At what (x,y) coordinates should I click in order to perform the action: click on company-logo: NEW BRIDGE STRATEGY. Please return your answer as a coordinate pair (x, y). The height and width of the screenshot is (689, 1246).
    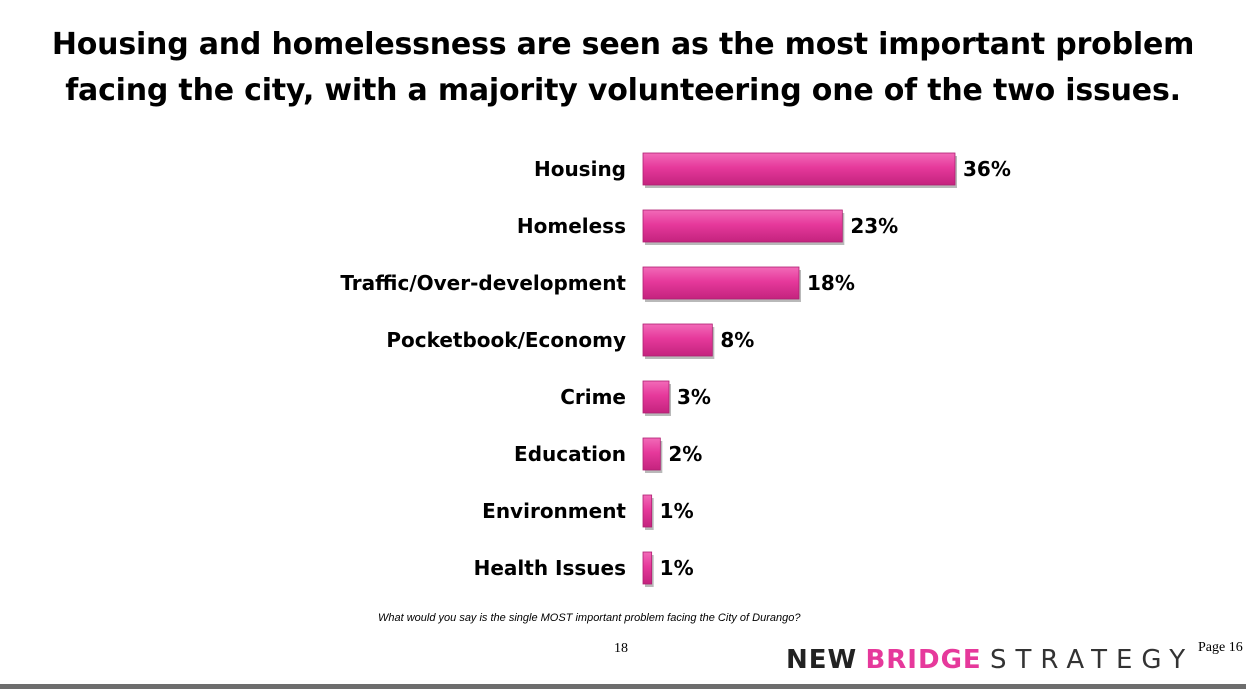
    Looking at the image, I should click on (990, 660).